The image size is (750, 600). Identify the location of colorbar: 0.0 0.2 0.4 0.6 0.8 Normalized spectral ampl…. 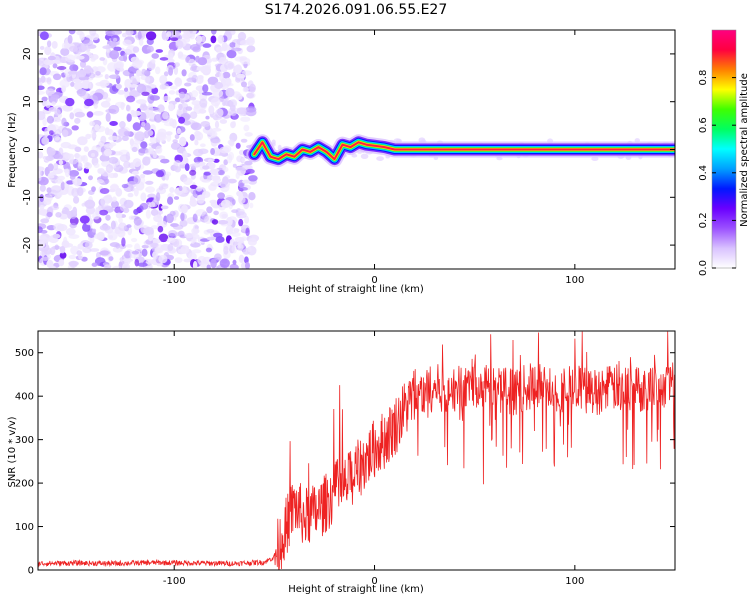
(724, 152).